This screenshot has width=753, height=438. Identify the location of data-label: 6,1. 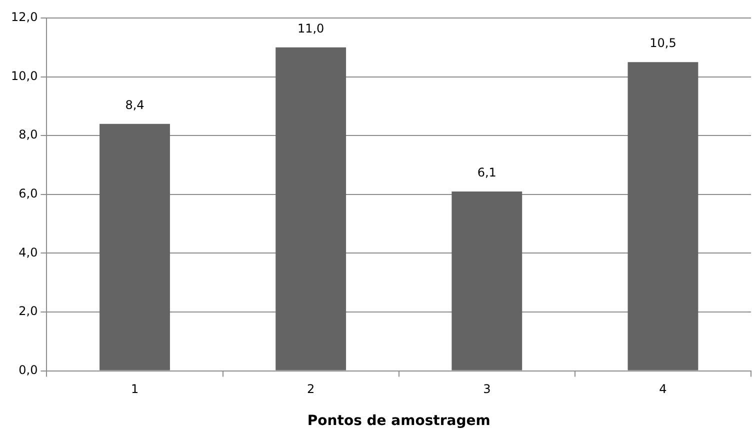
(486, 173).